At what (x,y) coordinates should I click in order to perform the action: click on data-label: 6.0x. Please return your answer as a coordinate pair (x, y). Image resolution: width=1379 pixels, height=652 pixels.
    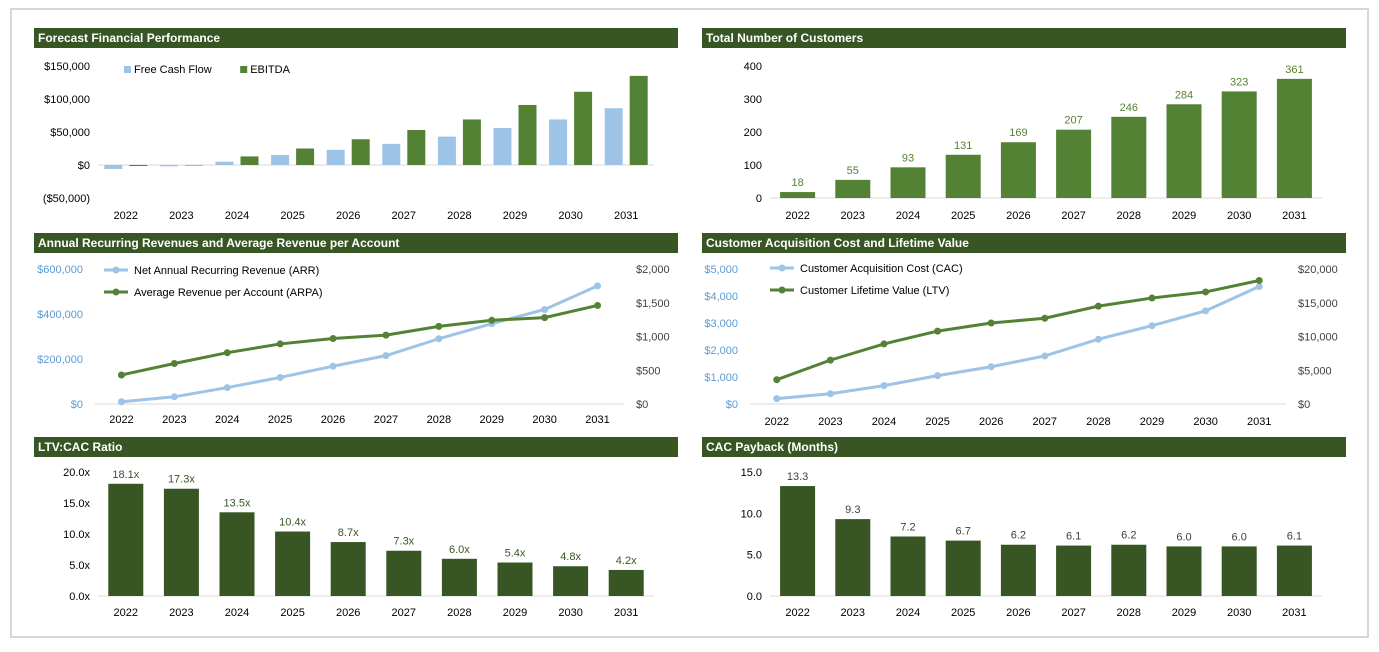
    Looking at the image, I should click on (459, 550).